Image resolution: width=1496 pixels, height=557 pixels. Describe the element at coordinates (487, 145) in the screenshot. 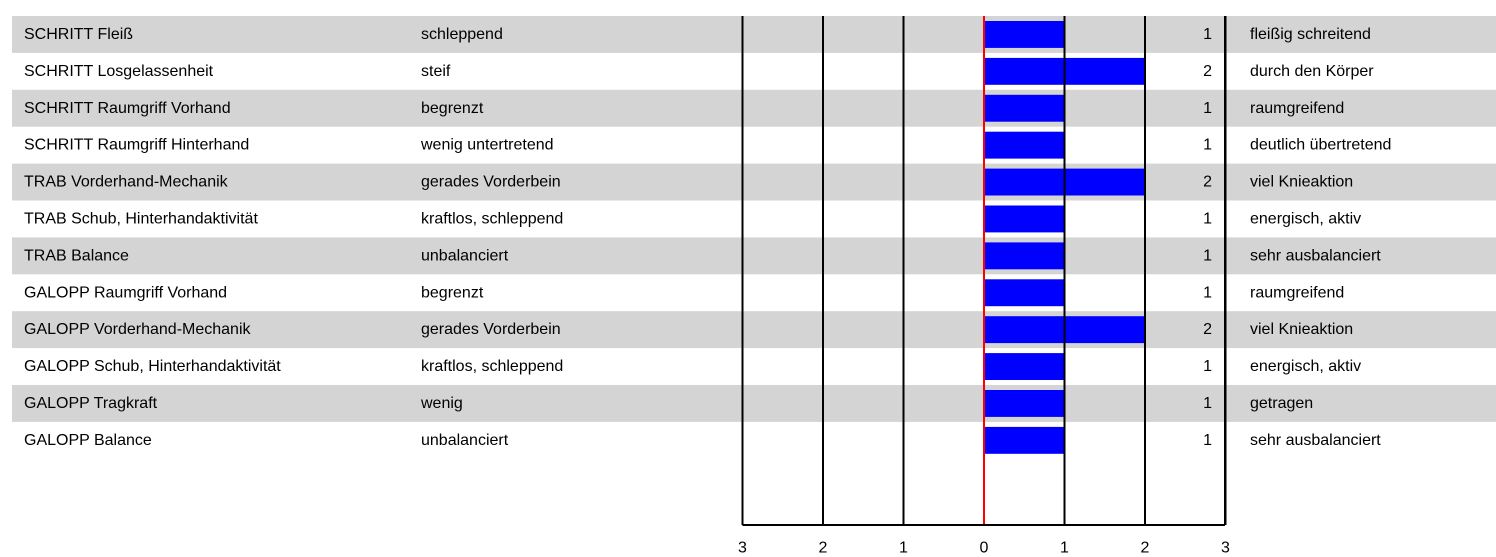

I see `left-descriptor-label: wenig untertretend` at that location.